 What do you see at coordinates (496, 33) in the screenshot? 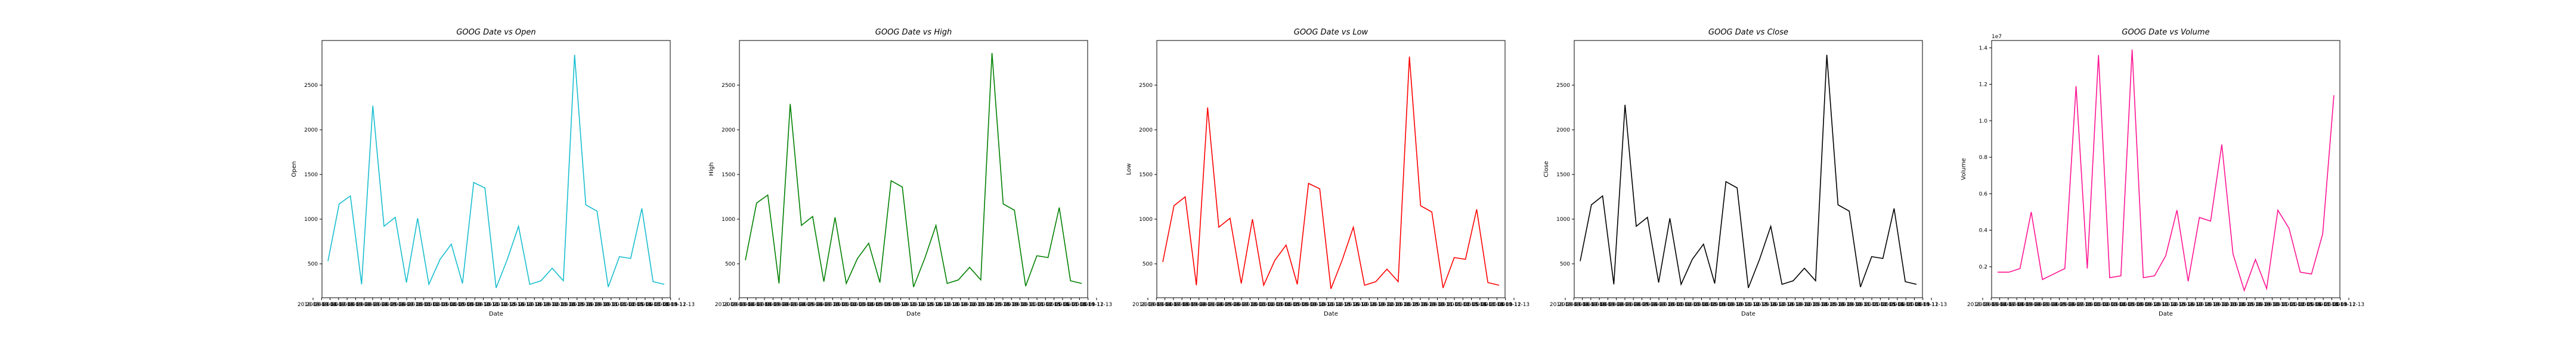
I see `chart-title: GOOG Date vs Open` at bounding box center [496, 33].